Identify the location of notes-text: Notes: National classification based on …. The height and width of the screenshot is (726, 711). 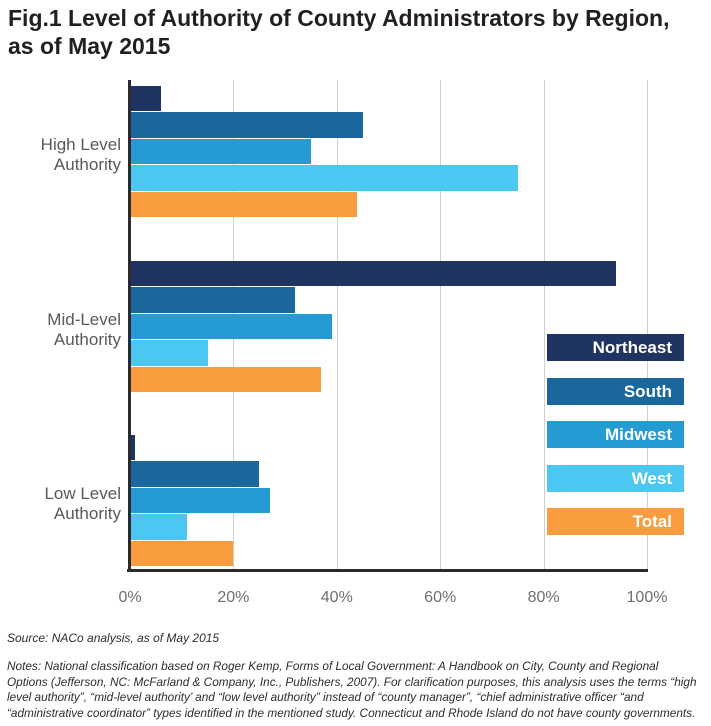
(352, 690).